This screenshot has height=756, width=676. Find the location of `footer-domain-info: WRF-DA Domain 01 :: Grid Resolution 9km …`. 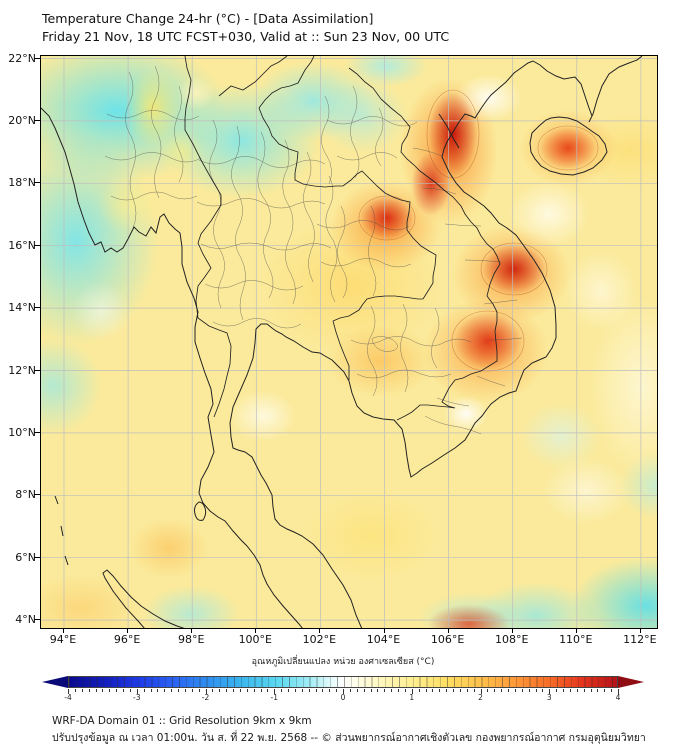

footer-domain-info: WRF-DA Domain 01 :: Grid Resolution 9km … is located at coordinates (182, 721).